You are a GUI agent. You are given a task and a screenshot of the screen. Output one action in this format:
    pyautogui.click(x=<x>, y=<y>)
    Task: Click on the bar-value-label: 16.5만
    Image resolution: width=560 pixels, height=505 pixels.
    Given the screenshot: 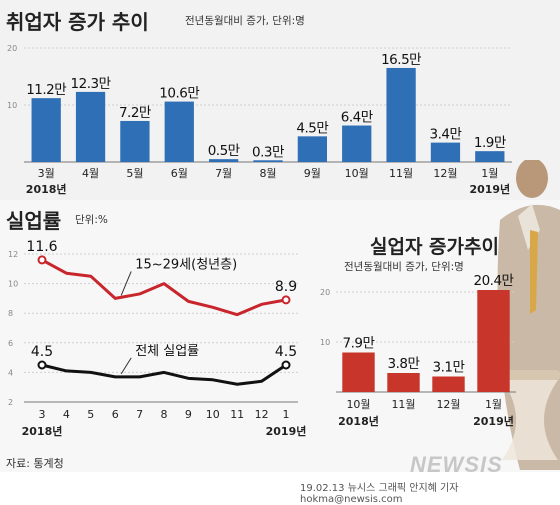 What is the action you would take?
    pyautogui.click(x=401, y=60)
    